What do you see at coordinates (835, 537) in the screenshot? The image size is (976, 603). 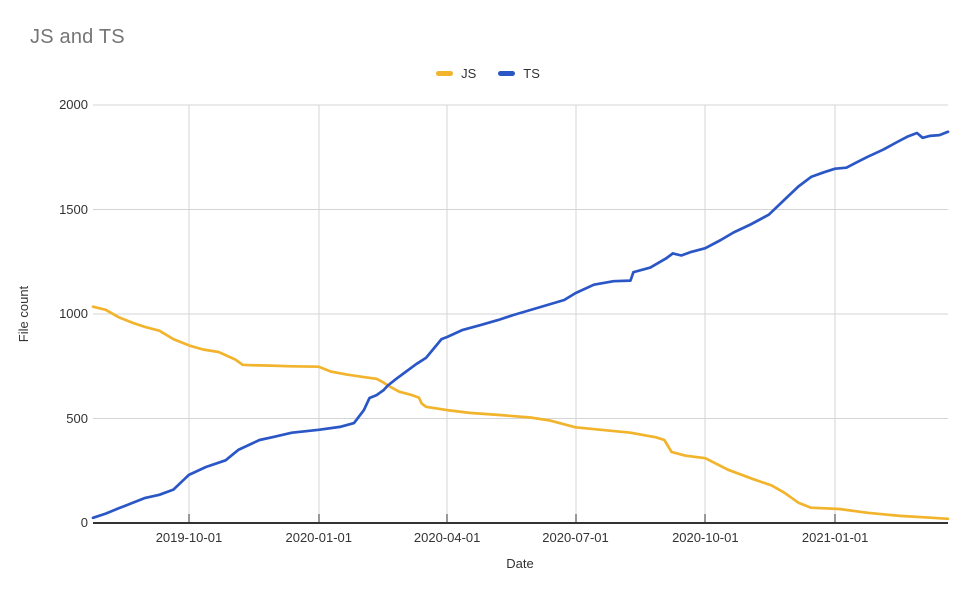 I see `x-tick-label: 2021-01-01` at bounding box center [835, 537].